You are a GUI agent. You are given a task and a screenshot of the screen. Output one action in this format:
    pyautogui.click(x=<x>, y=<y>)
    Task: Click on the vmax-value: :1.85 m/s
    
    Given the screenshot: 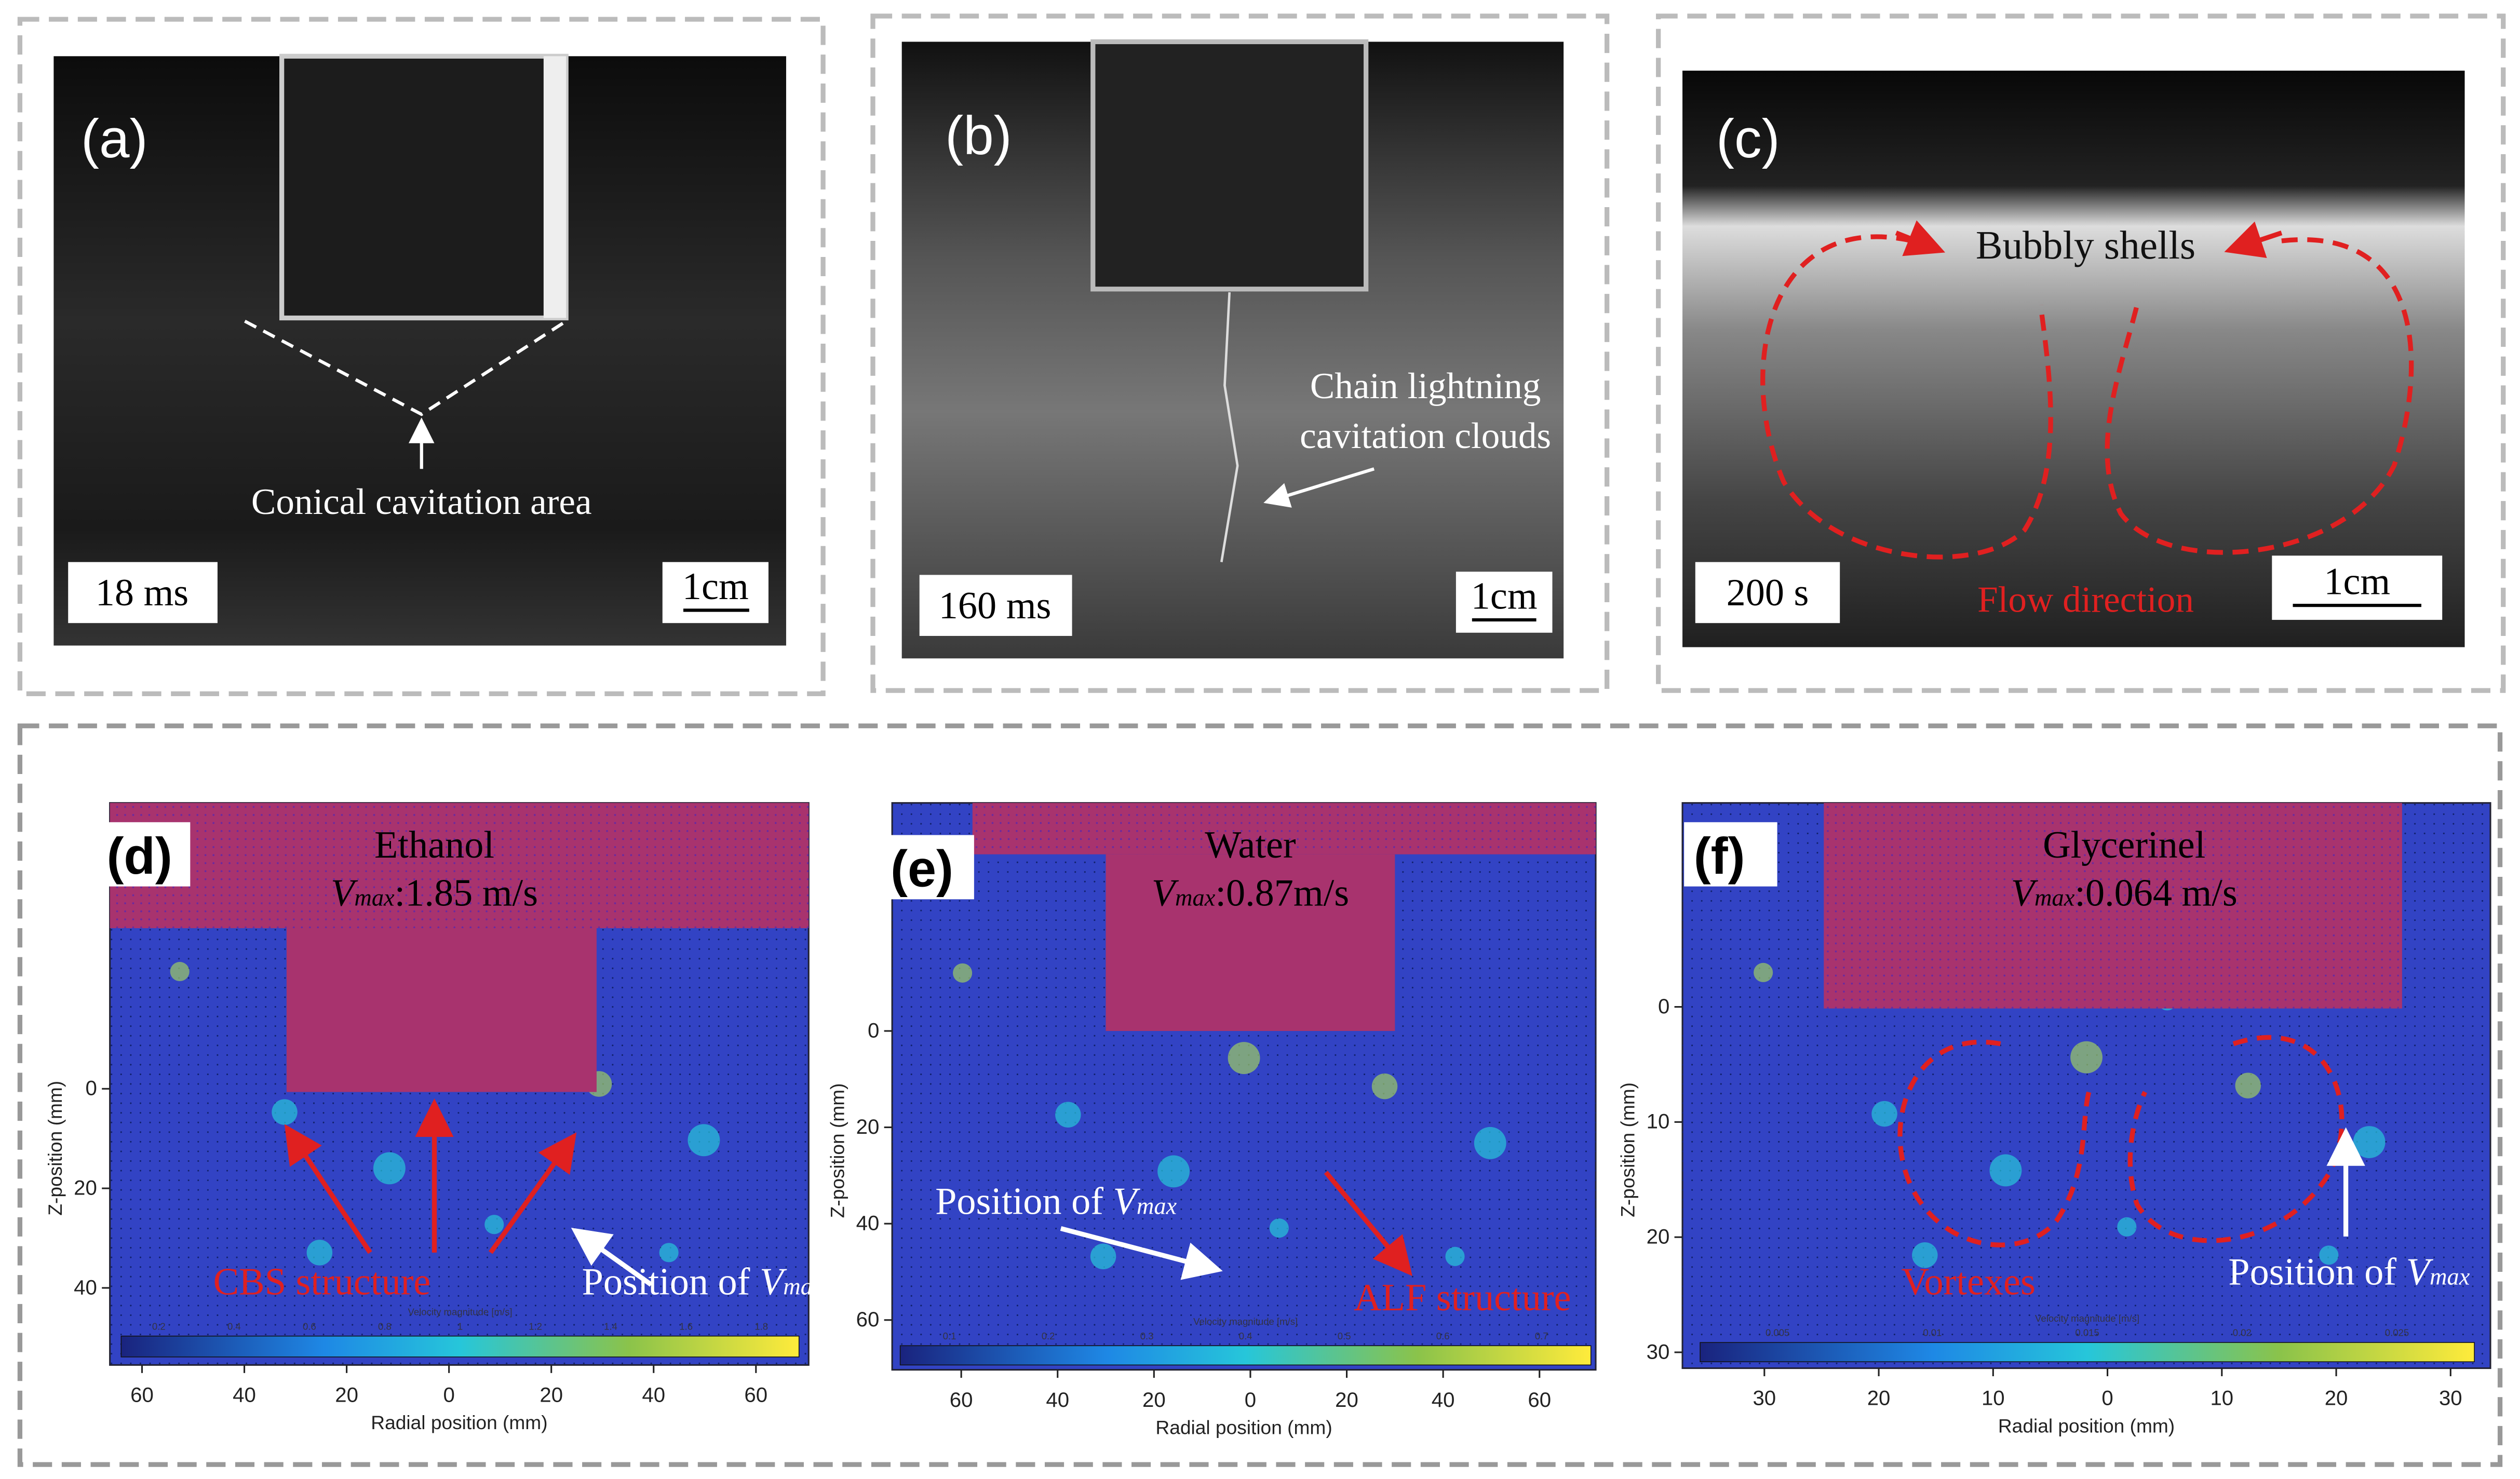 What is the action you would take?
    pyautogui.click(x=466, y=893)
    